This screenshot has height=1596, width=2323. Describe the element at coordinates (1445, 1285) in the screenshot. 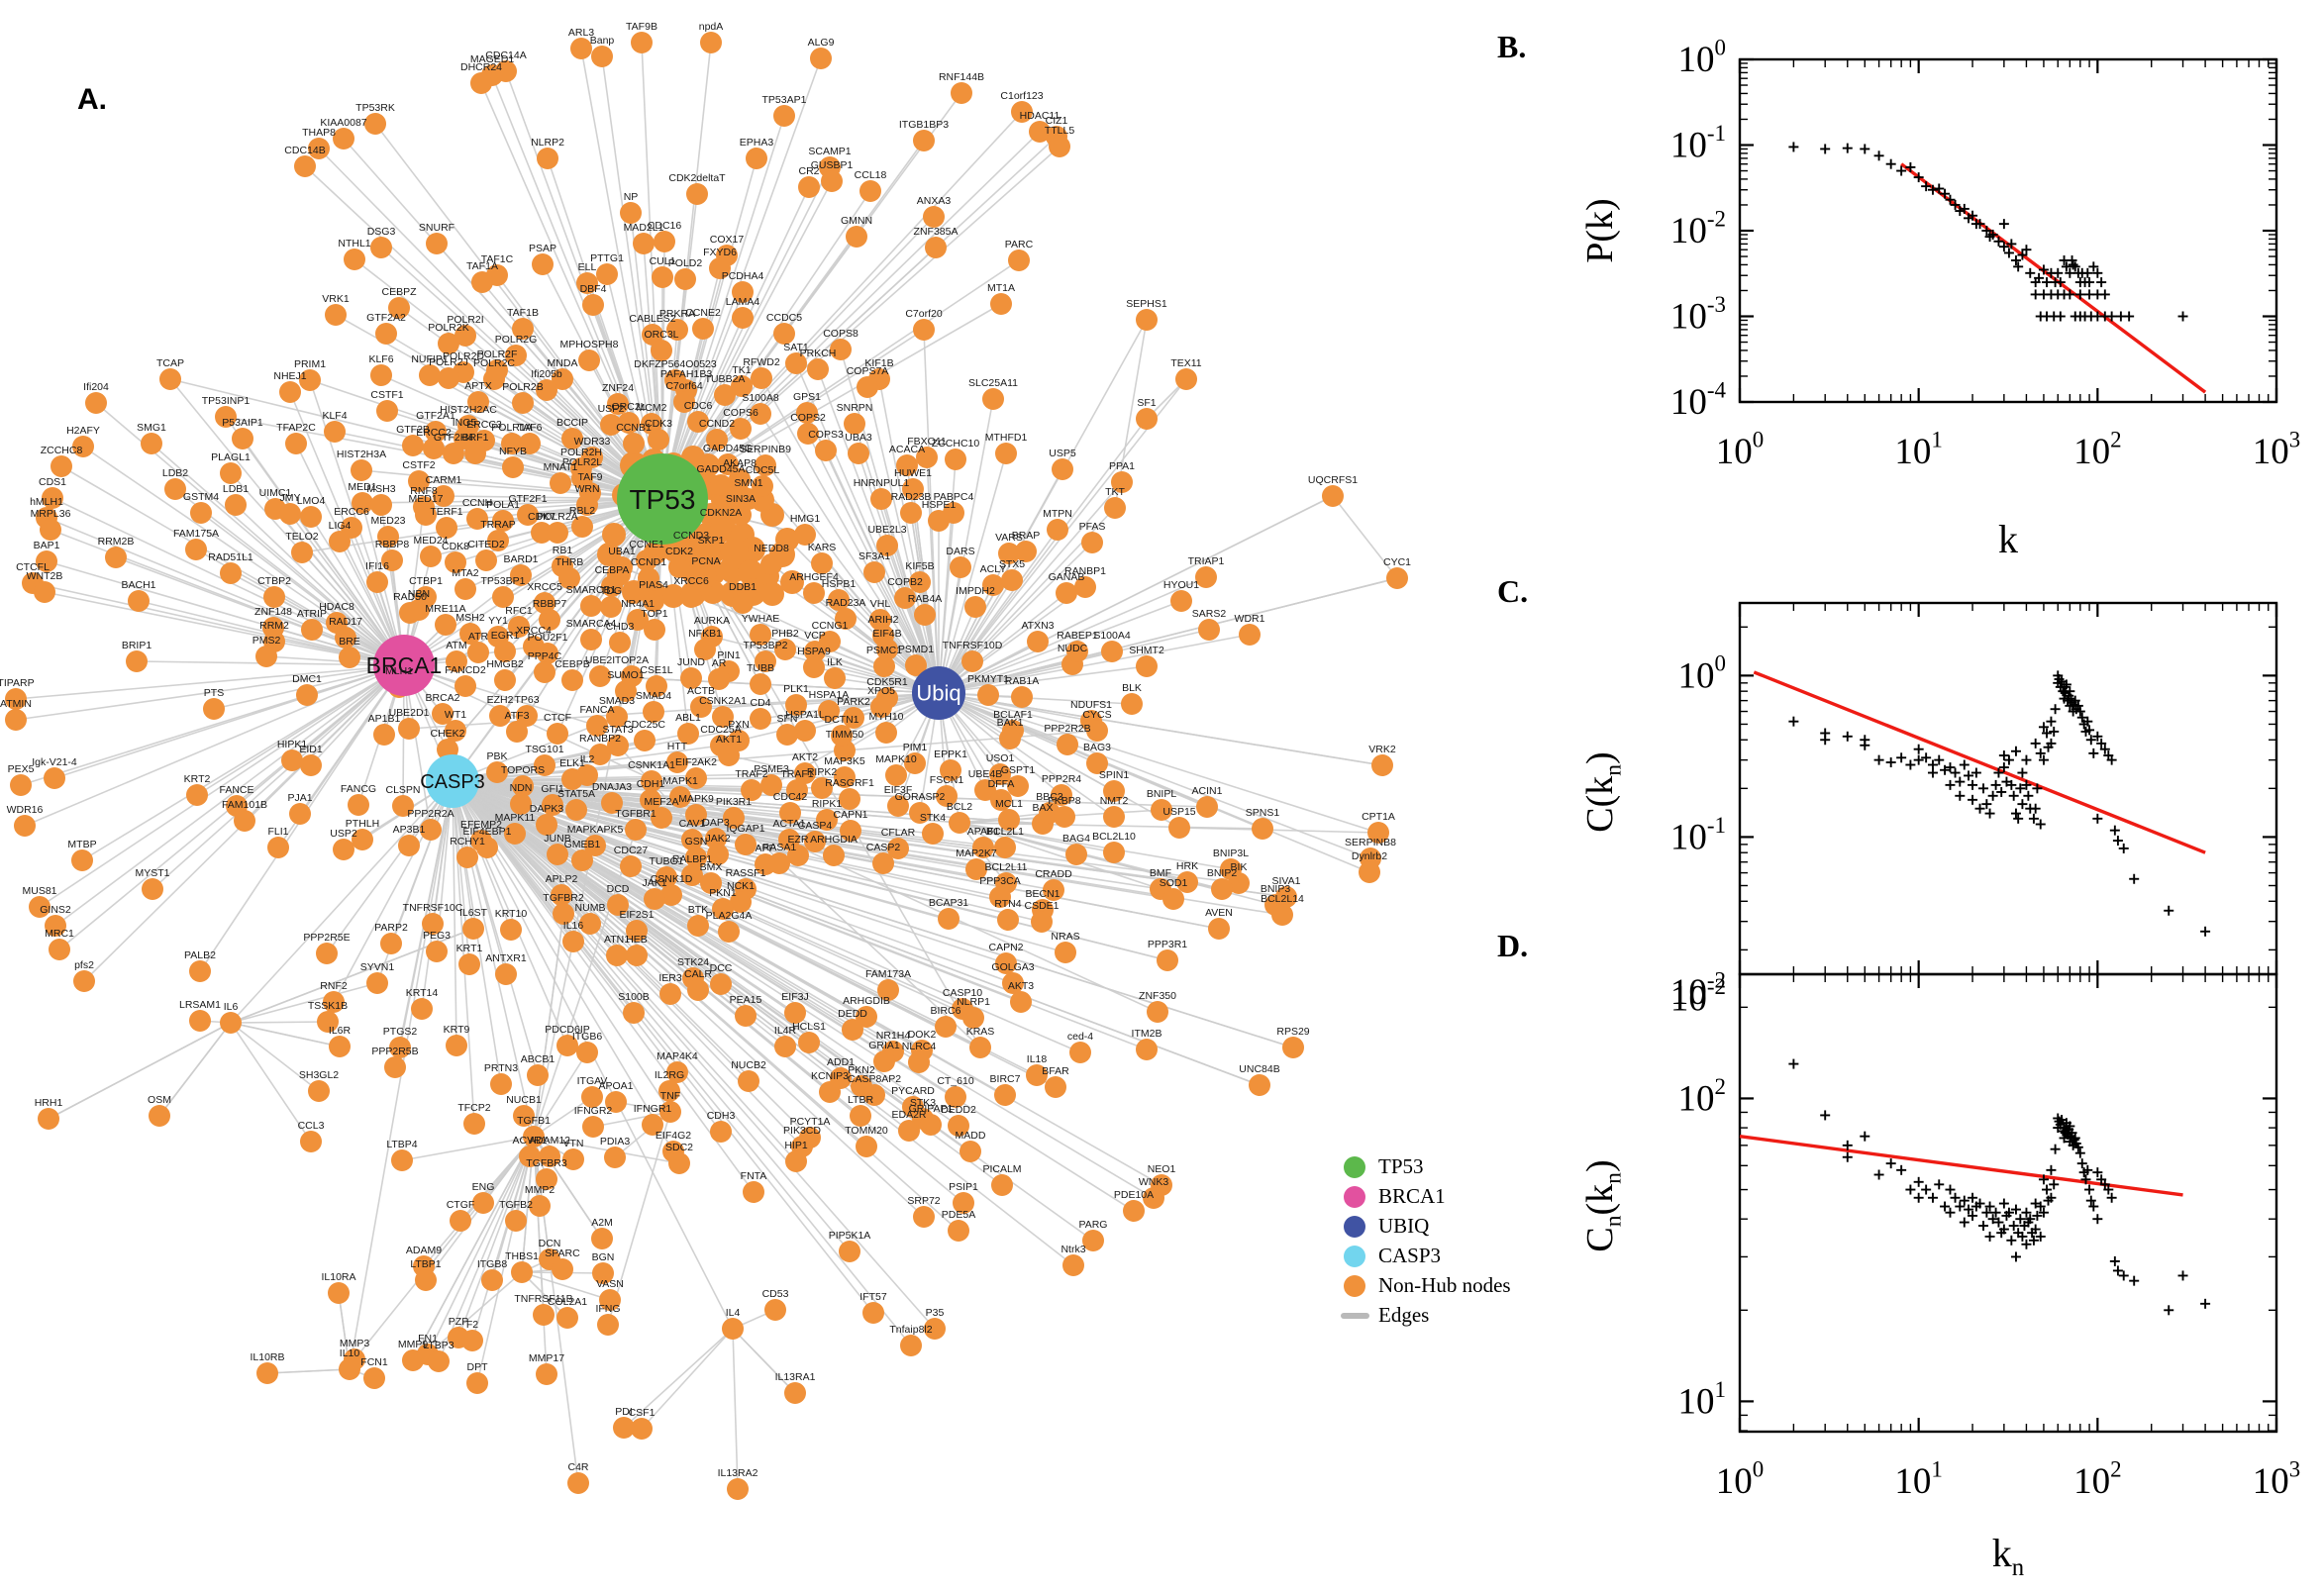

I see `legend-item-label: Non-Hub nodes` at that location.